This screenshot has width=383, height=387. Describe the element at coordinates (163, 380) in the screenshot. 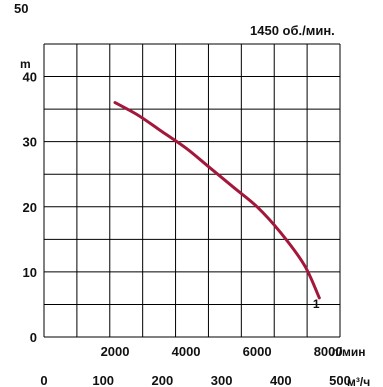

I see `x-tick-label-m3h: 200` at that location.